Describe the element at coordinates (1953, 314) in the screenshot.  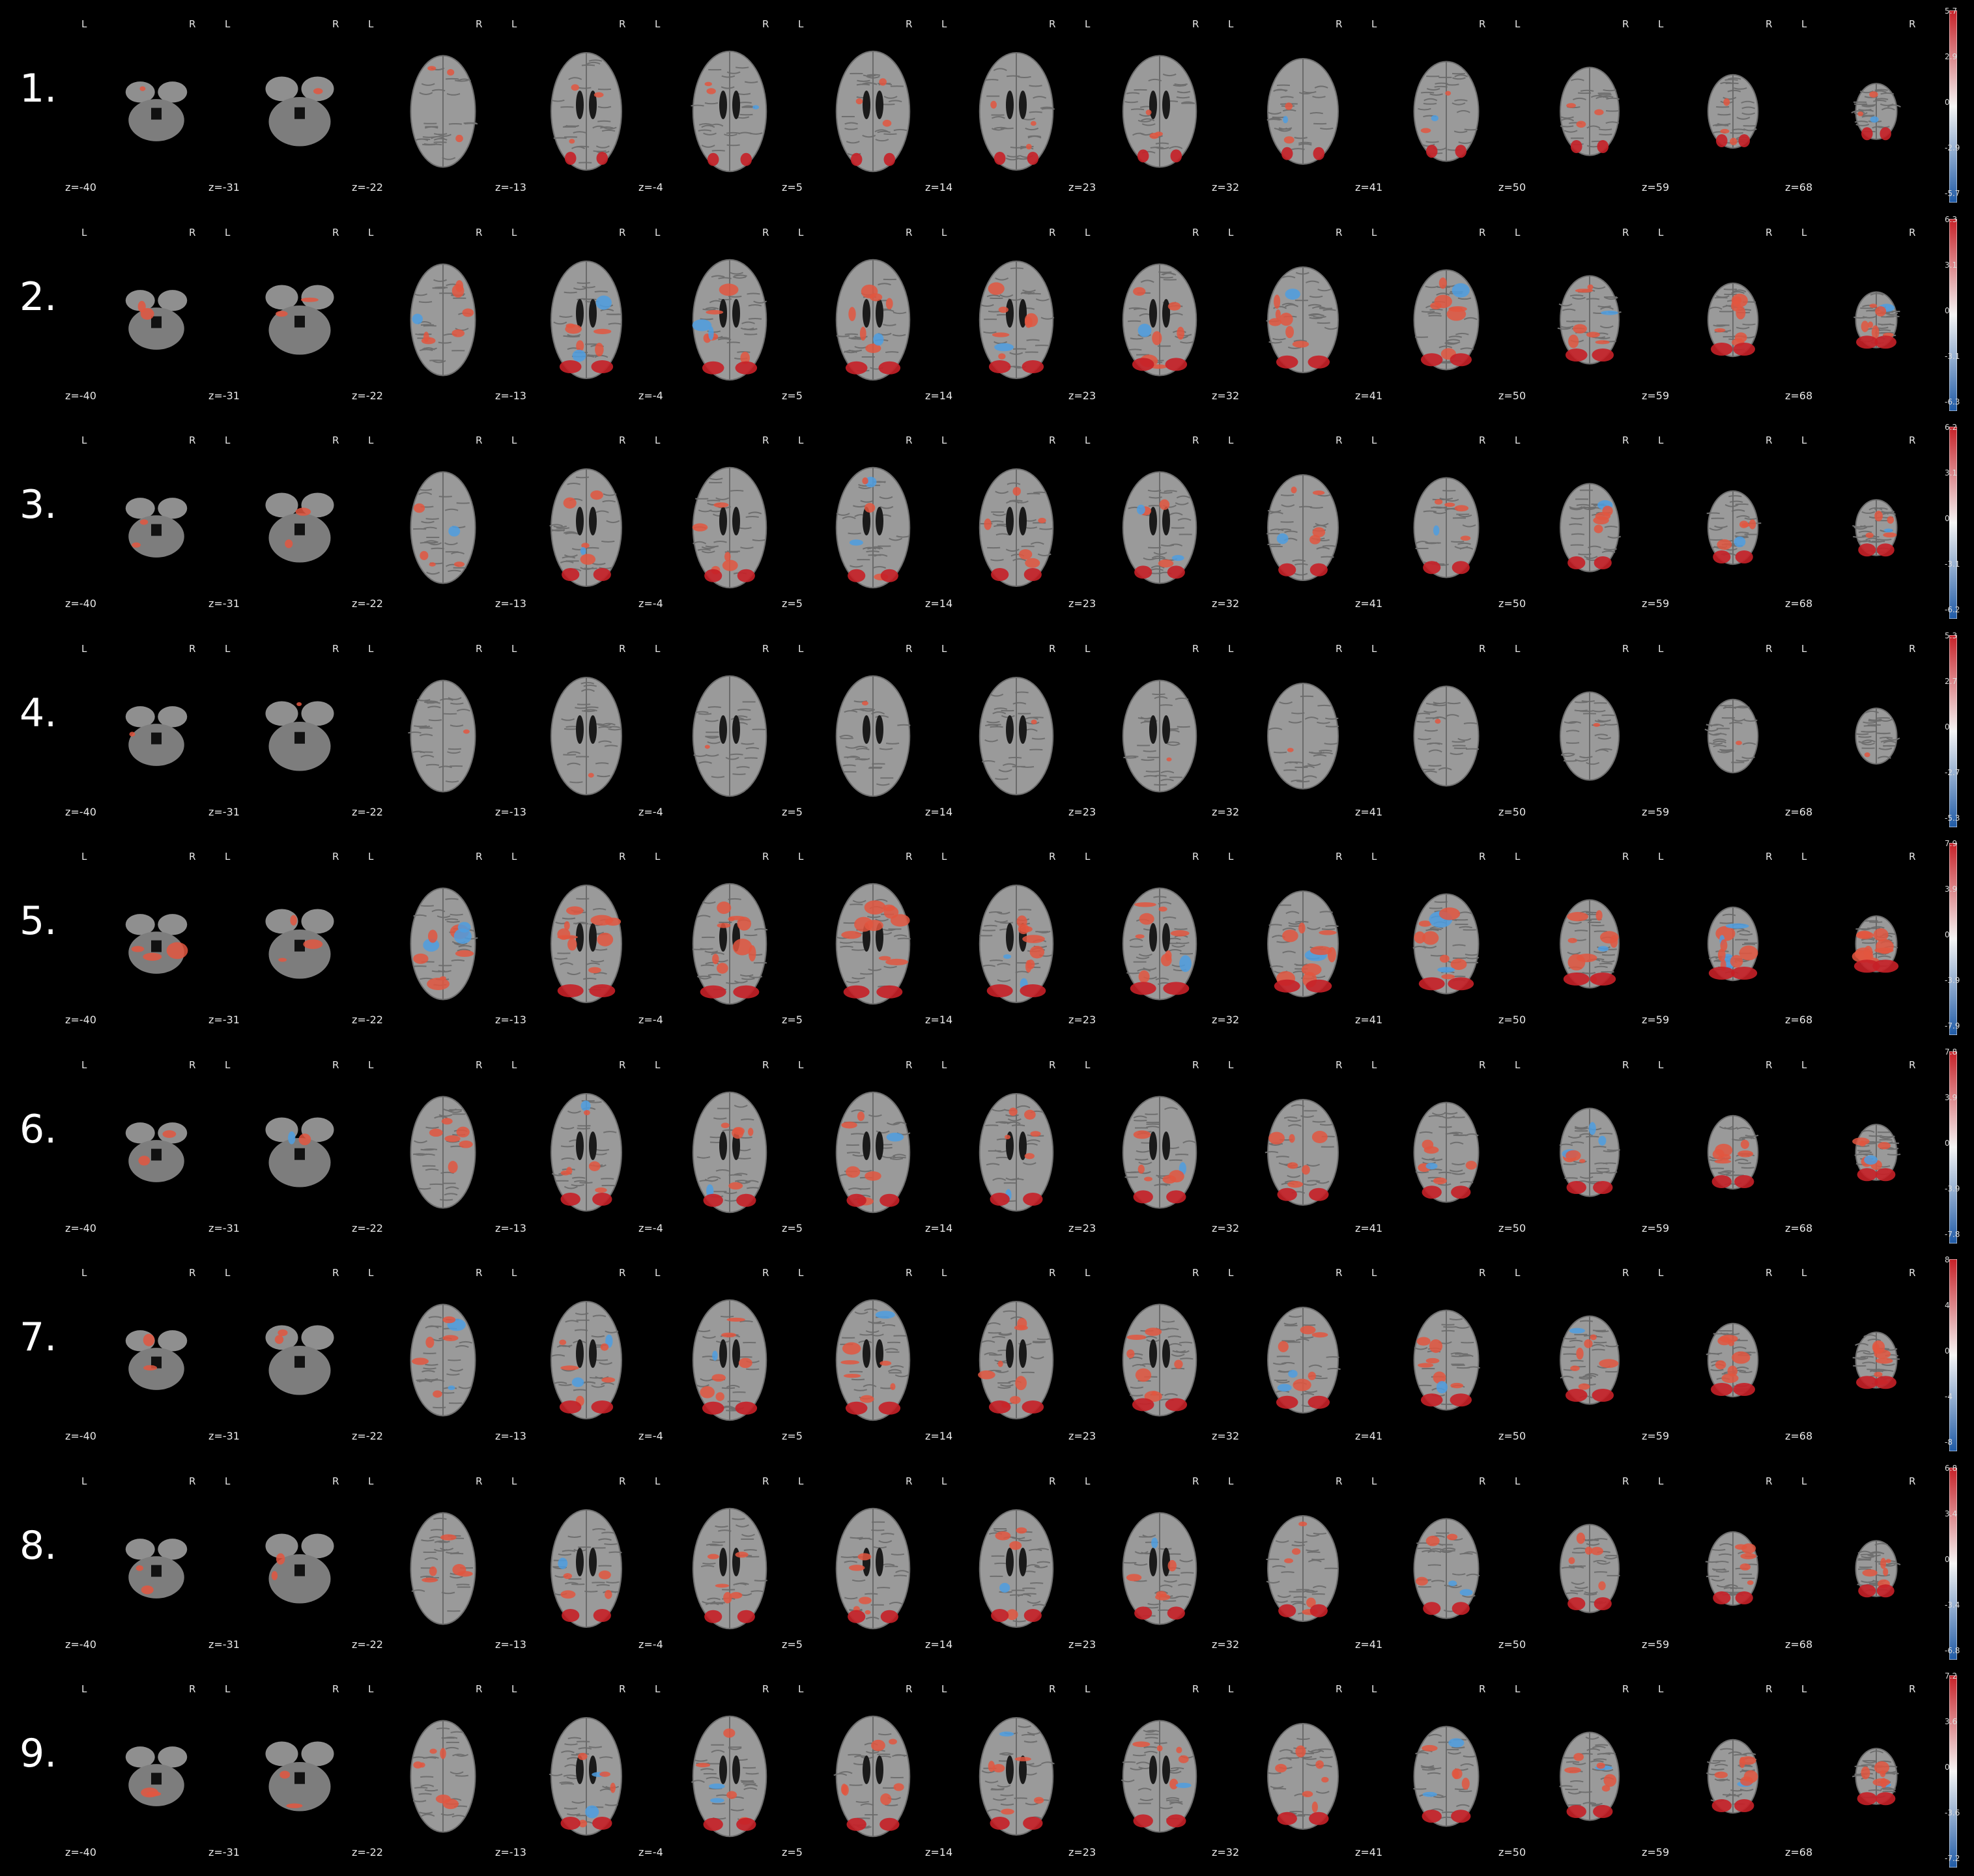
I see `colorbar-gradient` at that location.